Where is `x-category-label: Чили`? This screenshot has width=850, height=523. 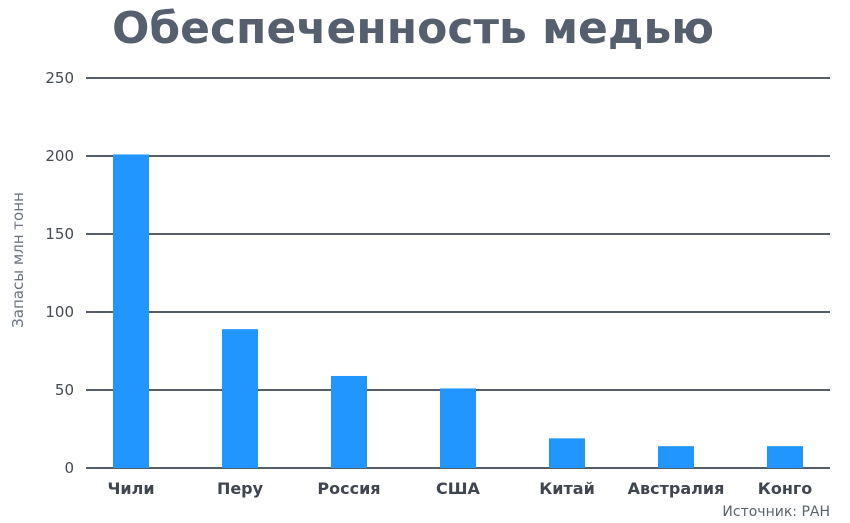 x-category-label: Чили is located at coordinates (130, 488).